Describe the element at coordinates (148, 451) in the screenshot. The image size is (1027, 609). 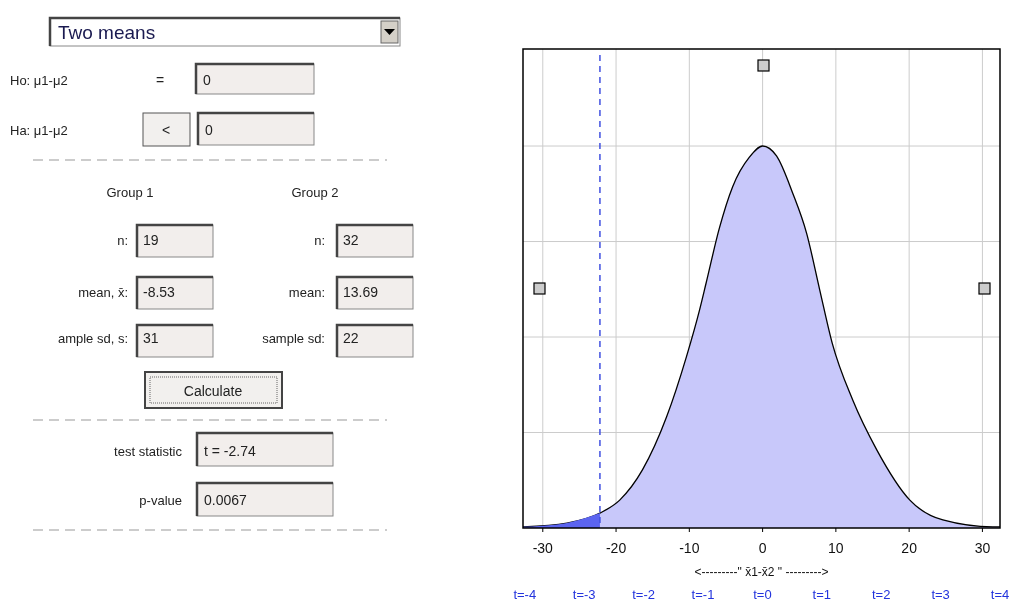
I see `text: test statistic` at that location.